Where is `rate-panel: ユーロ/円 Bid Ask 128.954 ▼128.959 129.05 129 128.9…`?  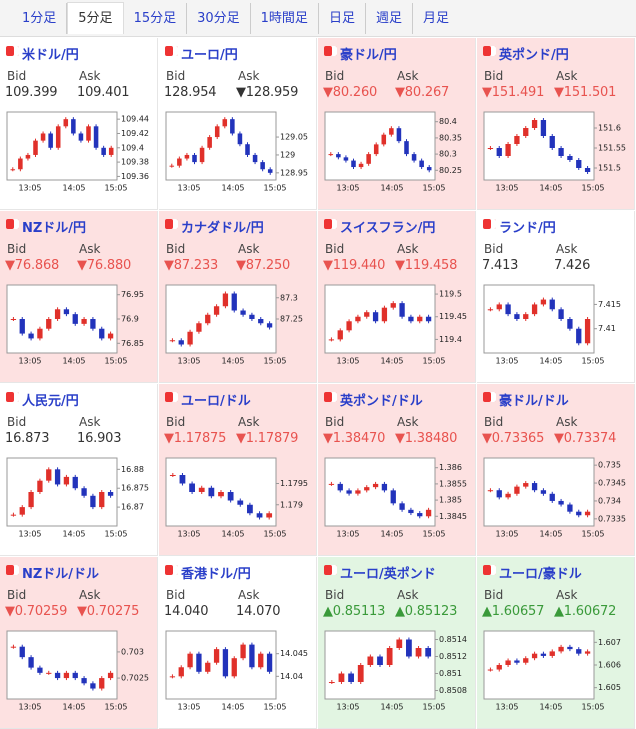
rate-panel: ユーロ/円 Bid Ask 128.954 ▼128.959 129.05 129 128.9… is located at coordinates (238, 124).